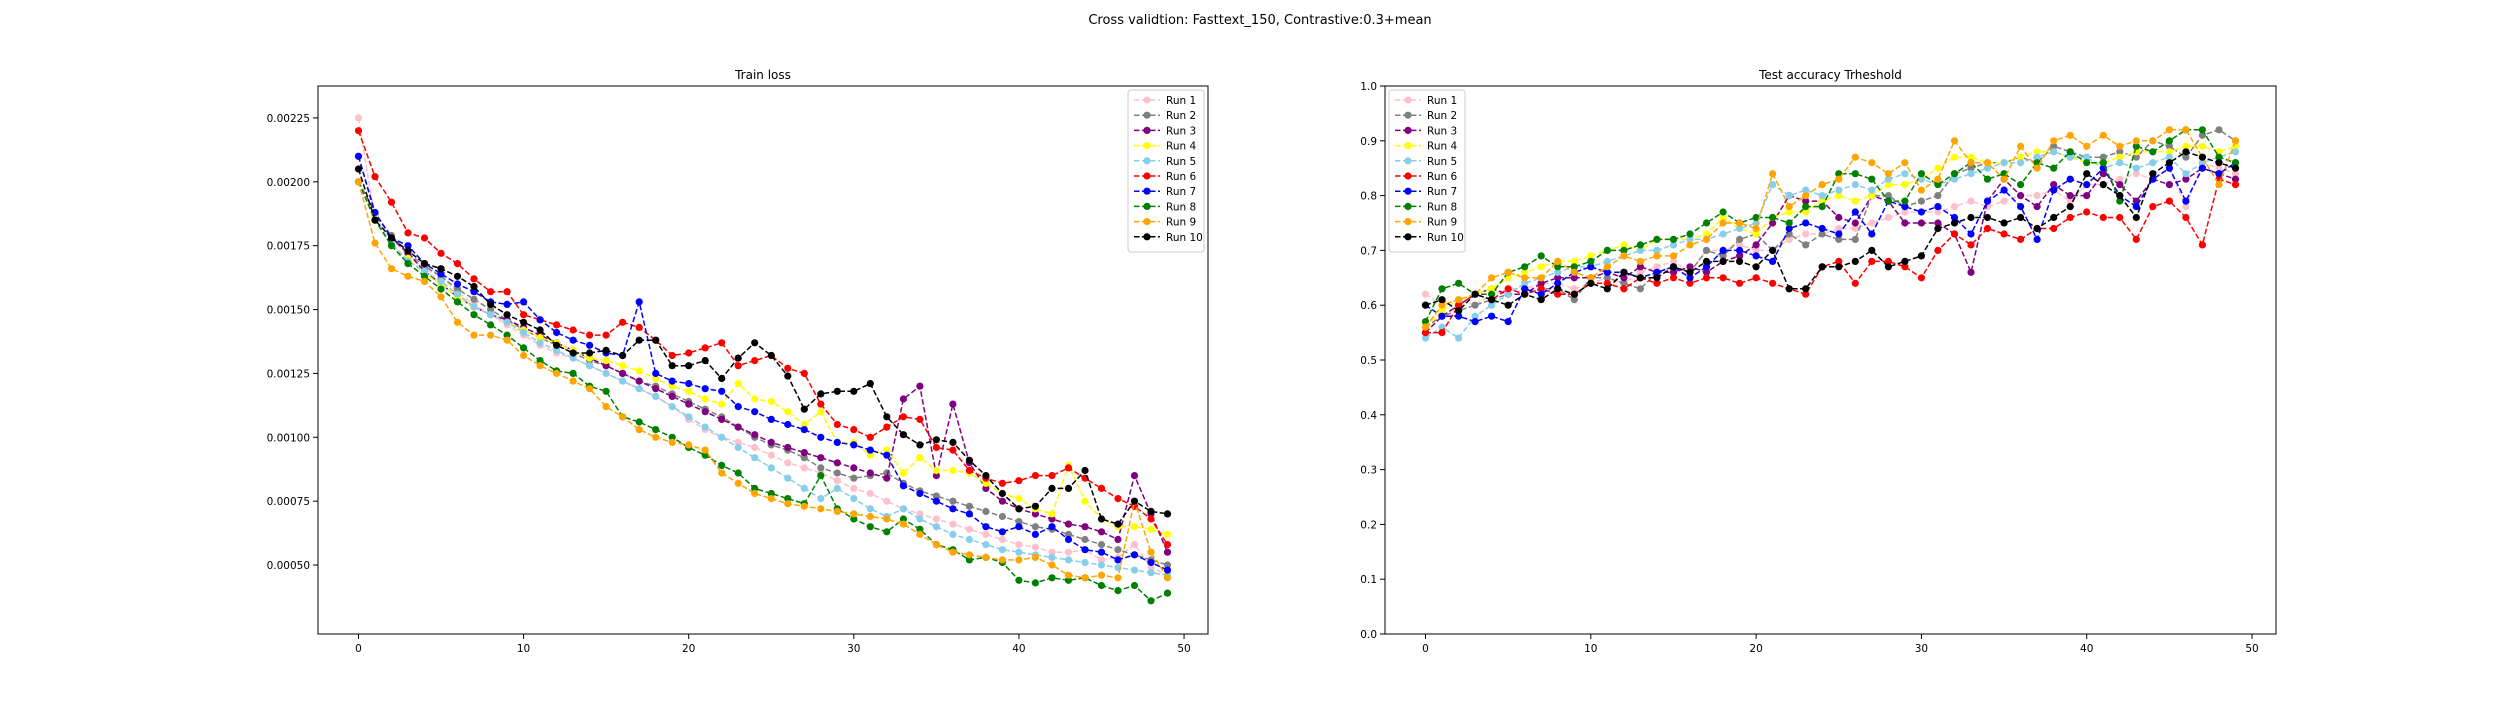  What do you see at coordinates (523, 649) in the screenshot?
I see `train-loss-x-tick-label: 10` at bounding box center [523, 649].